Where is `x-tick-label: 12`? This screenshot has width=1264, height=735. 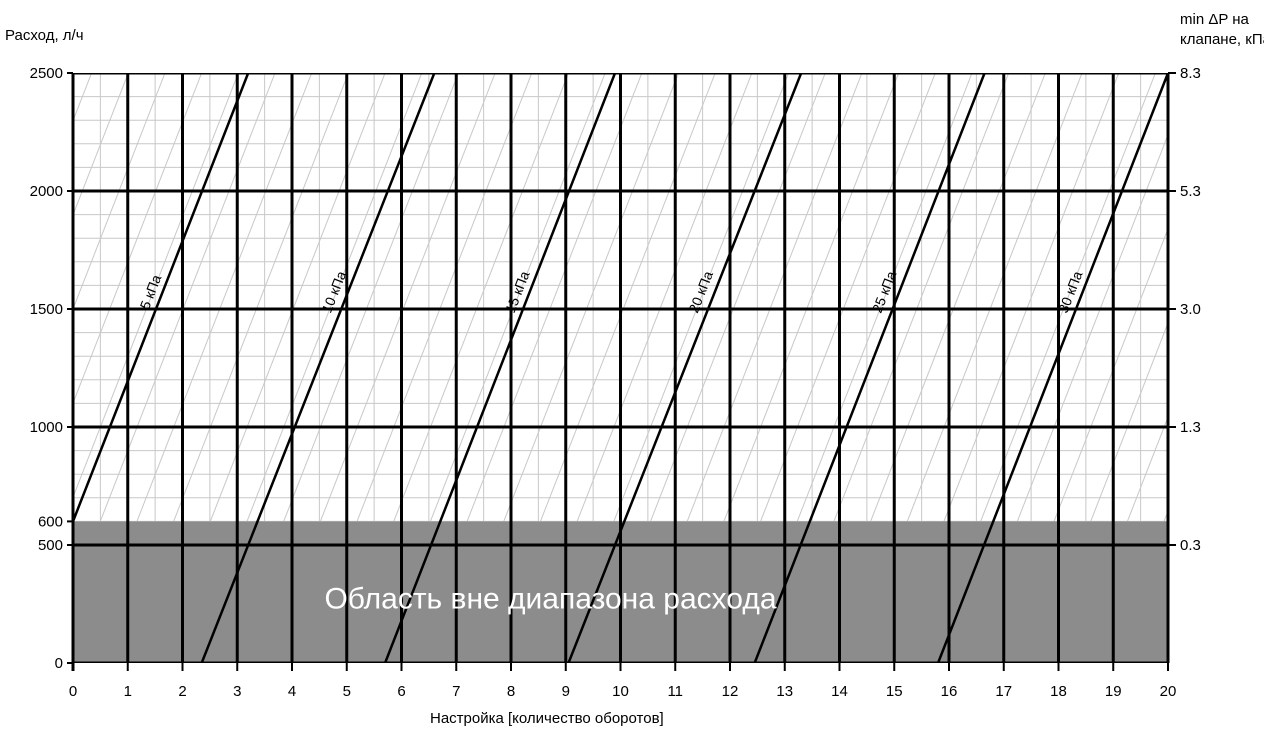
x-tick-label: 12 is located at coordinates (730, 691).